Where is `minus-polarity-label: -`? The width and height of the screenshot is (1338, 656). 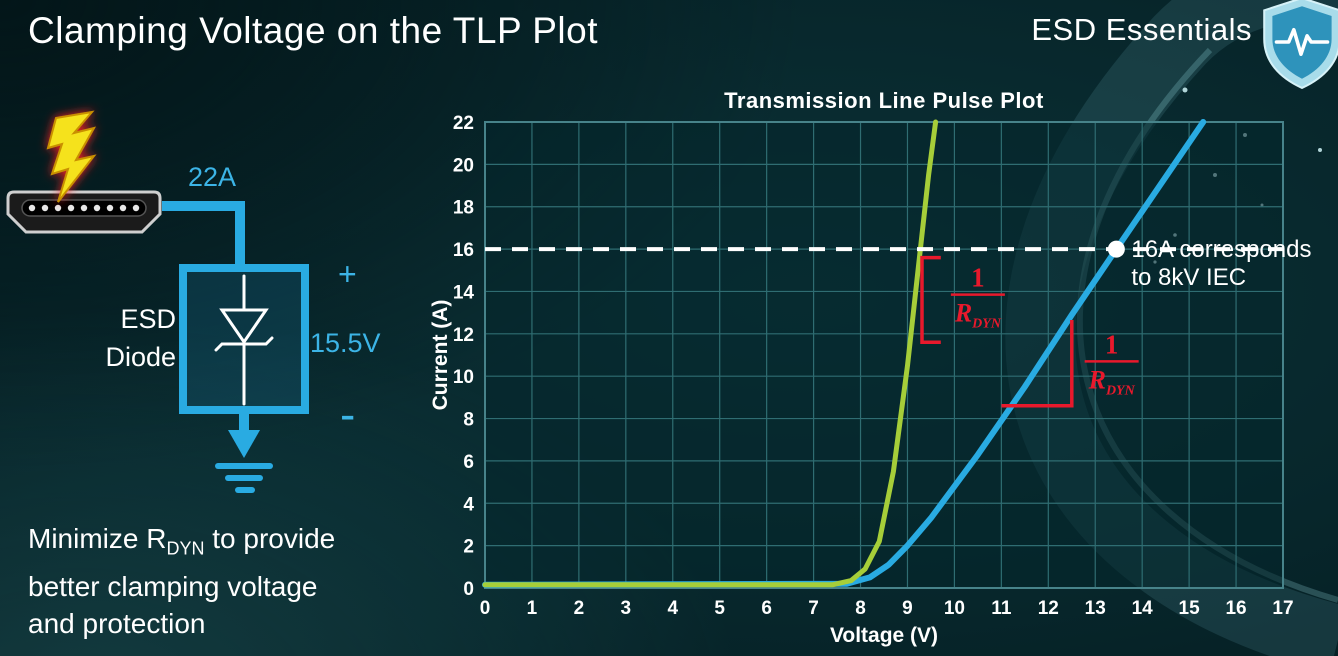
minus-polarity-label: - is located at coordinates (347, 414).